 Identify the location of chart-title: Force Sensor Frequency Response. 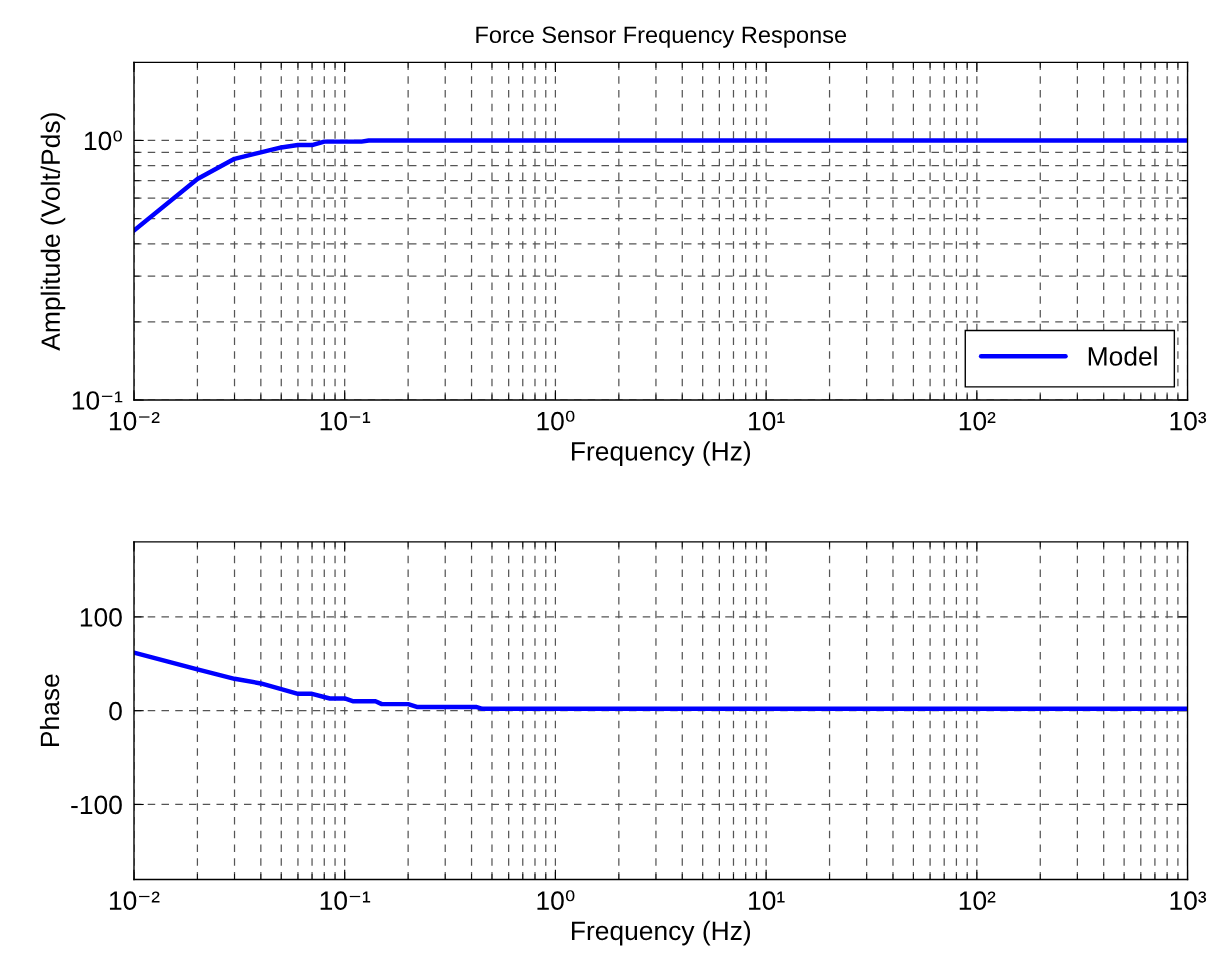
(661, 37).